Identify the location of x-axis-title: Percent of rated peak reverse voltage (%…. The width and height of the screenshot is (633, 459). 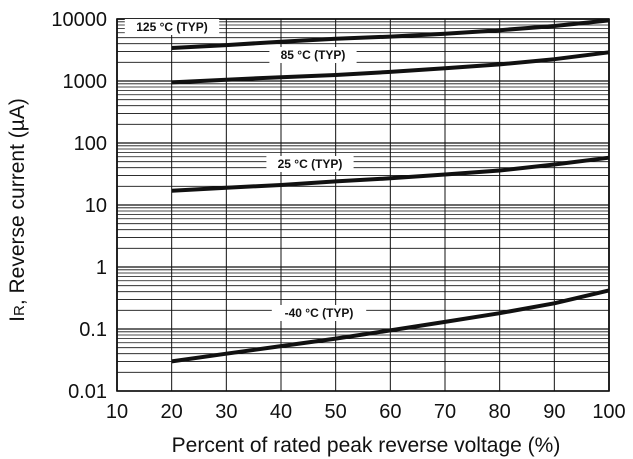
(366, 445).